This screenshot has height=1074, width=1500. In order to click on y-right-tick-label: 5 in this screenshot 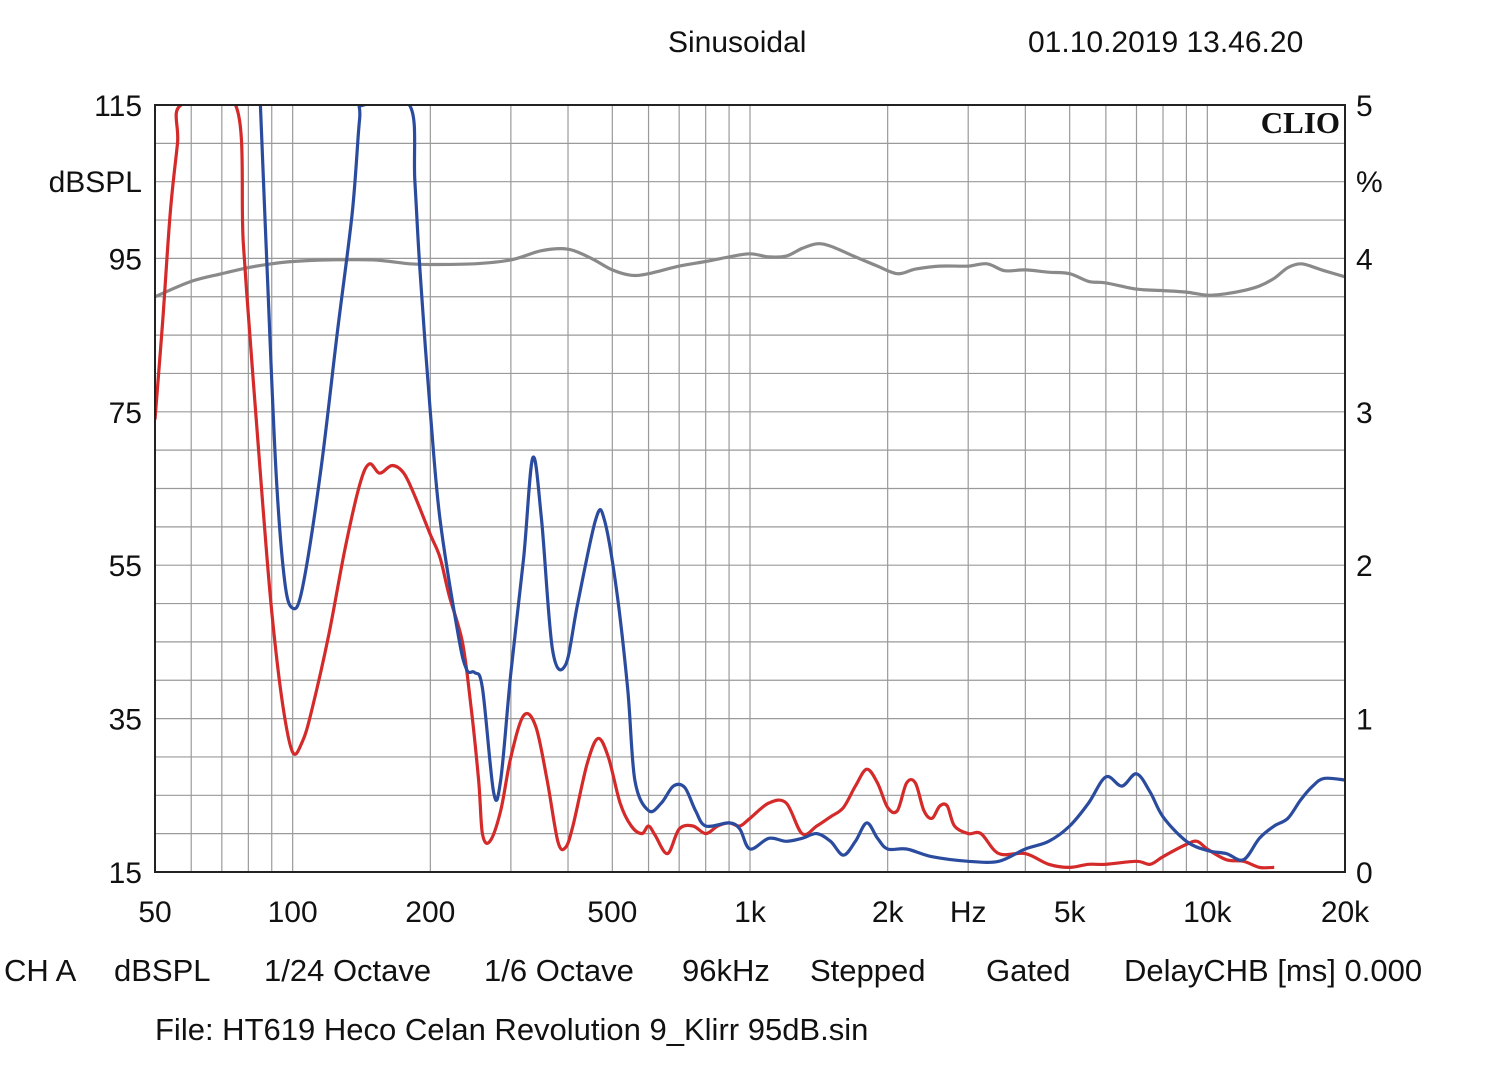, I will do `click(1364, 106)`.